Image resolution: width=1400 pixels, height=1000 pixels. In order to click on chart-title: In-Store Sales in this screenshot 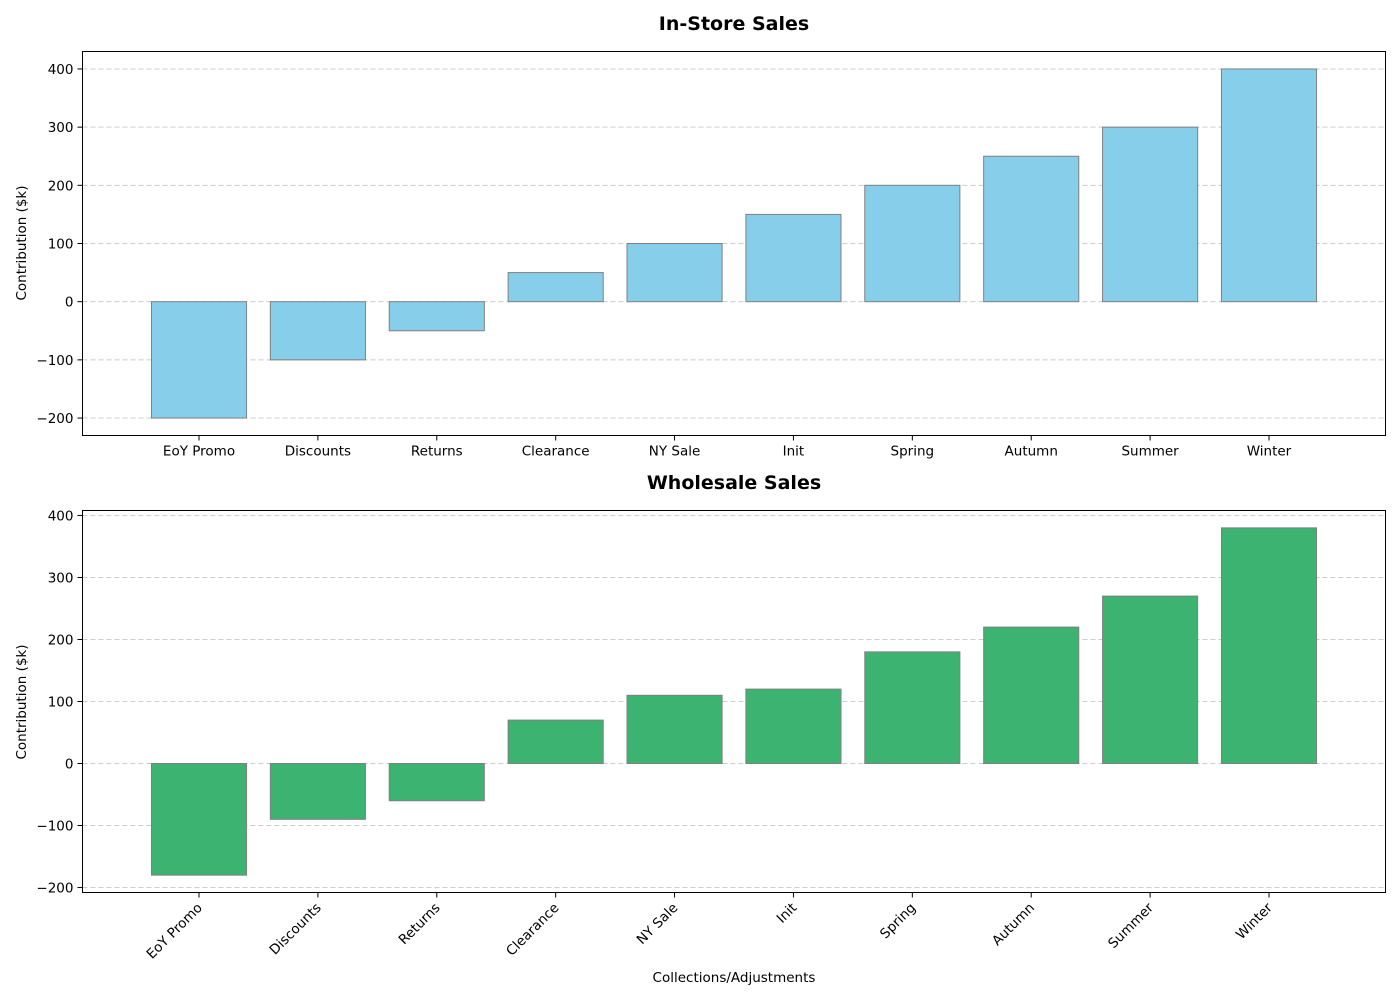, I will do `click(734, 24)`.